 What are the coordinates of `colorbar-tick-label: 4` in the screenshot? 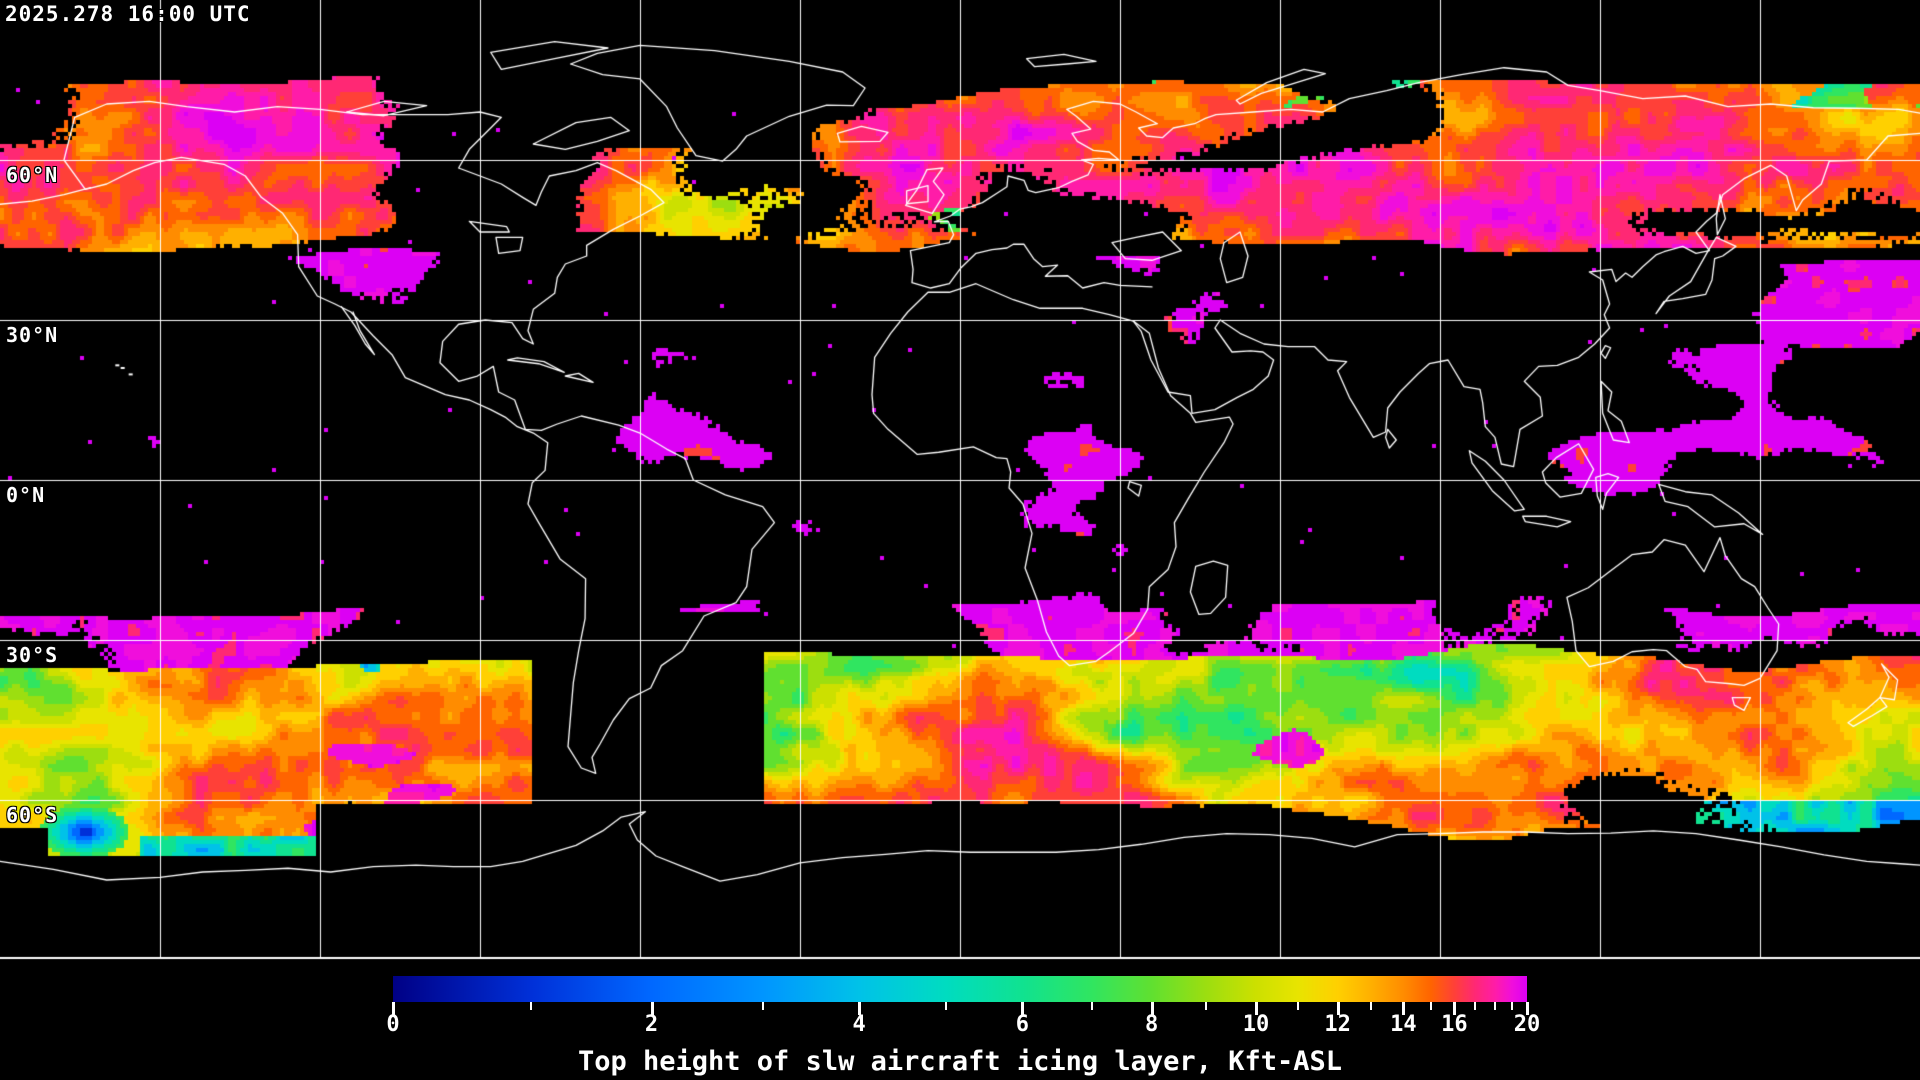 It's located at (859, 1024).